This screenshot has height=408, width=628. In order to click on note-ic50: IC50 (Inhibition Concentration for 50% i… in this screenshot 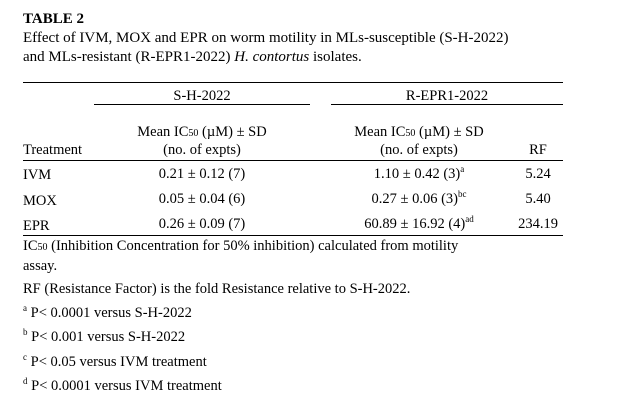, I will do `click(241, 246)`.